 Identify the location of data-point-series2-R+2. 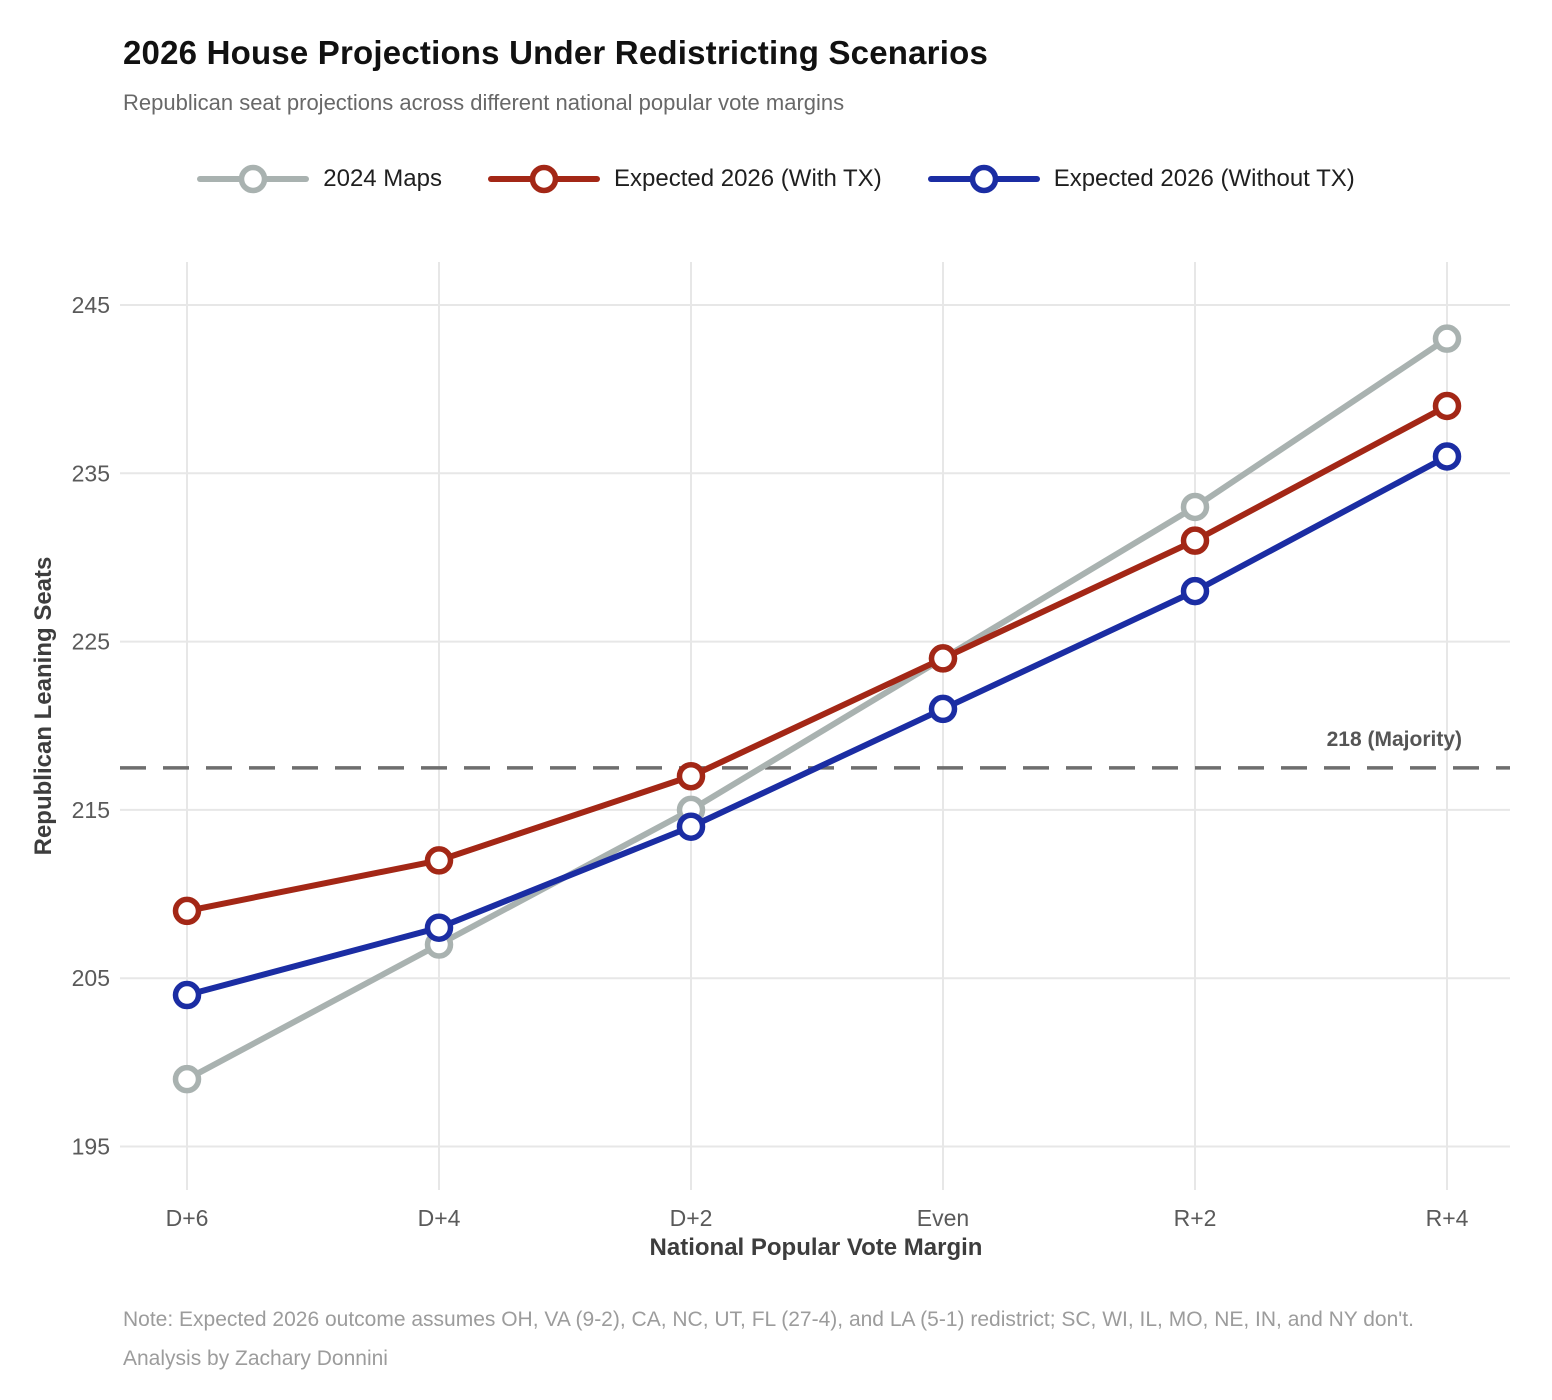
(1195, 591).